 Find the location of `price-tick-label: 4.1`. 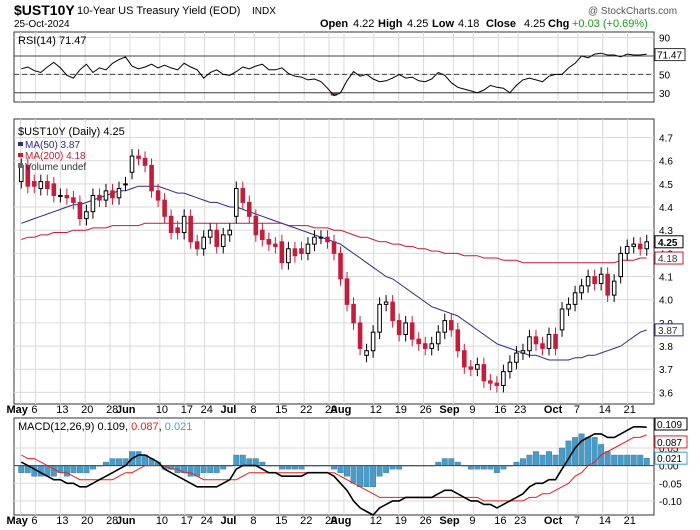

price-tick-label: 4.1 is located at coordinates (666, 278).